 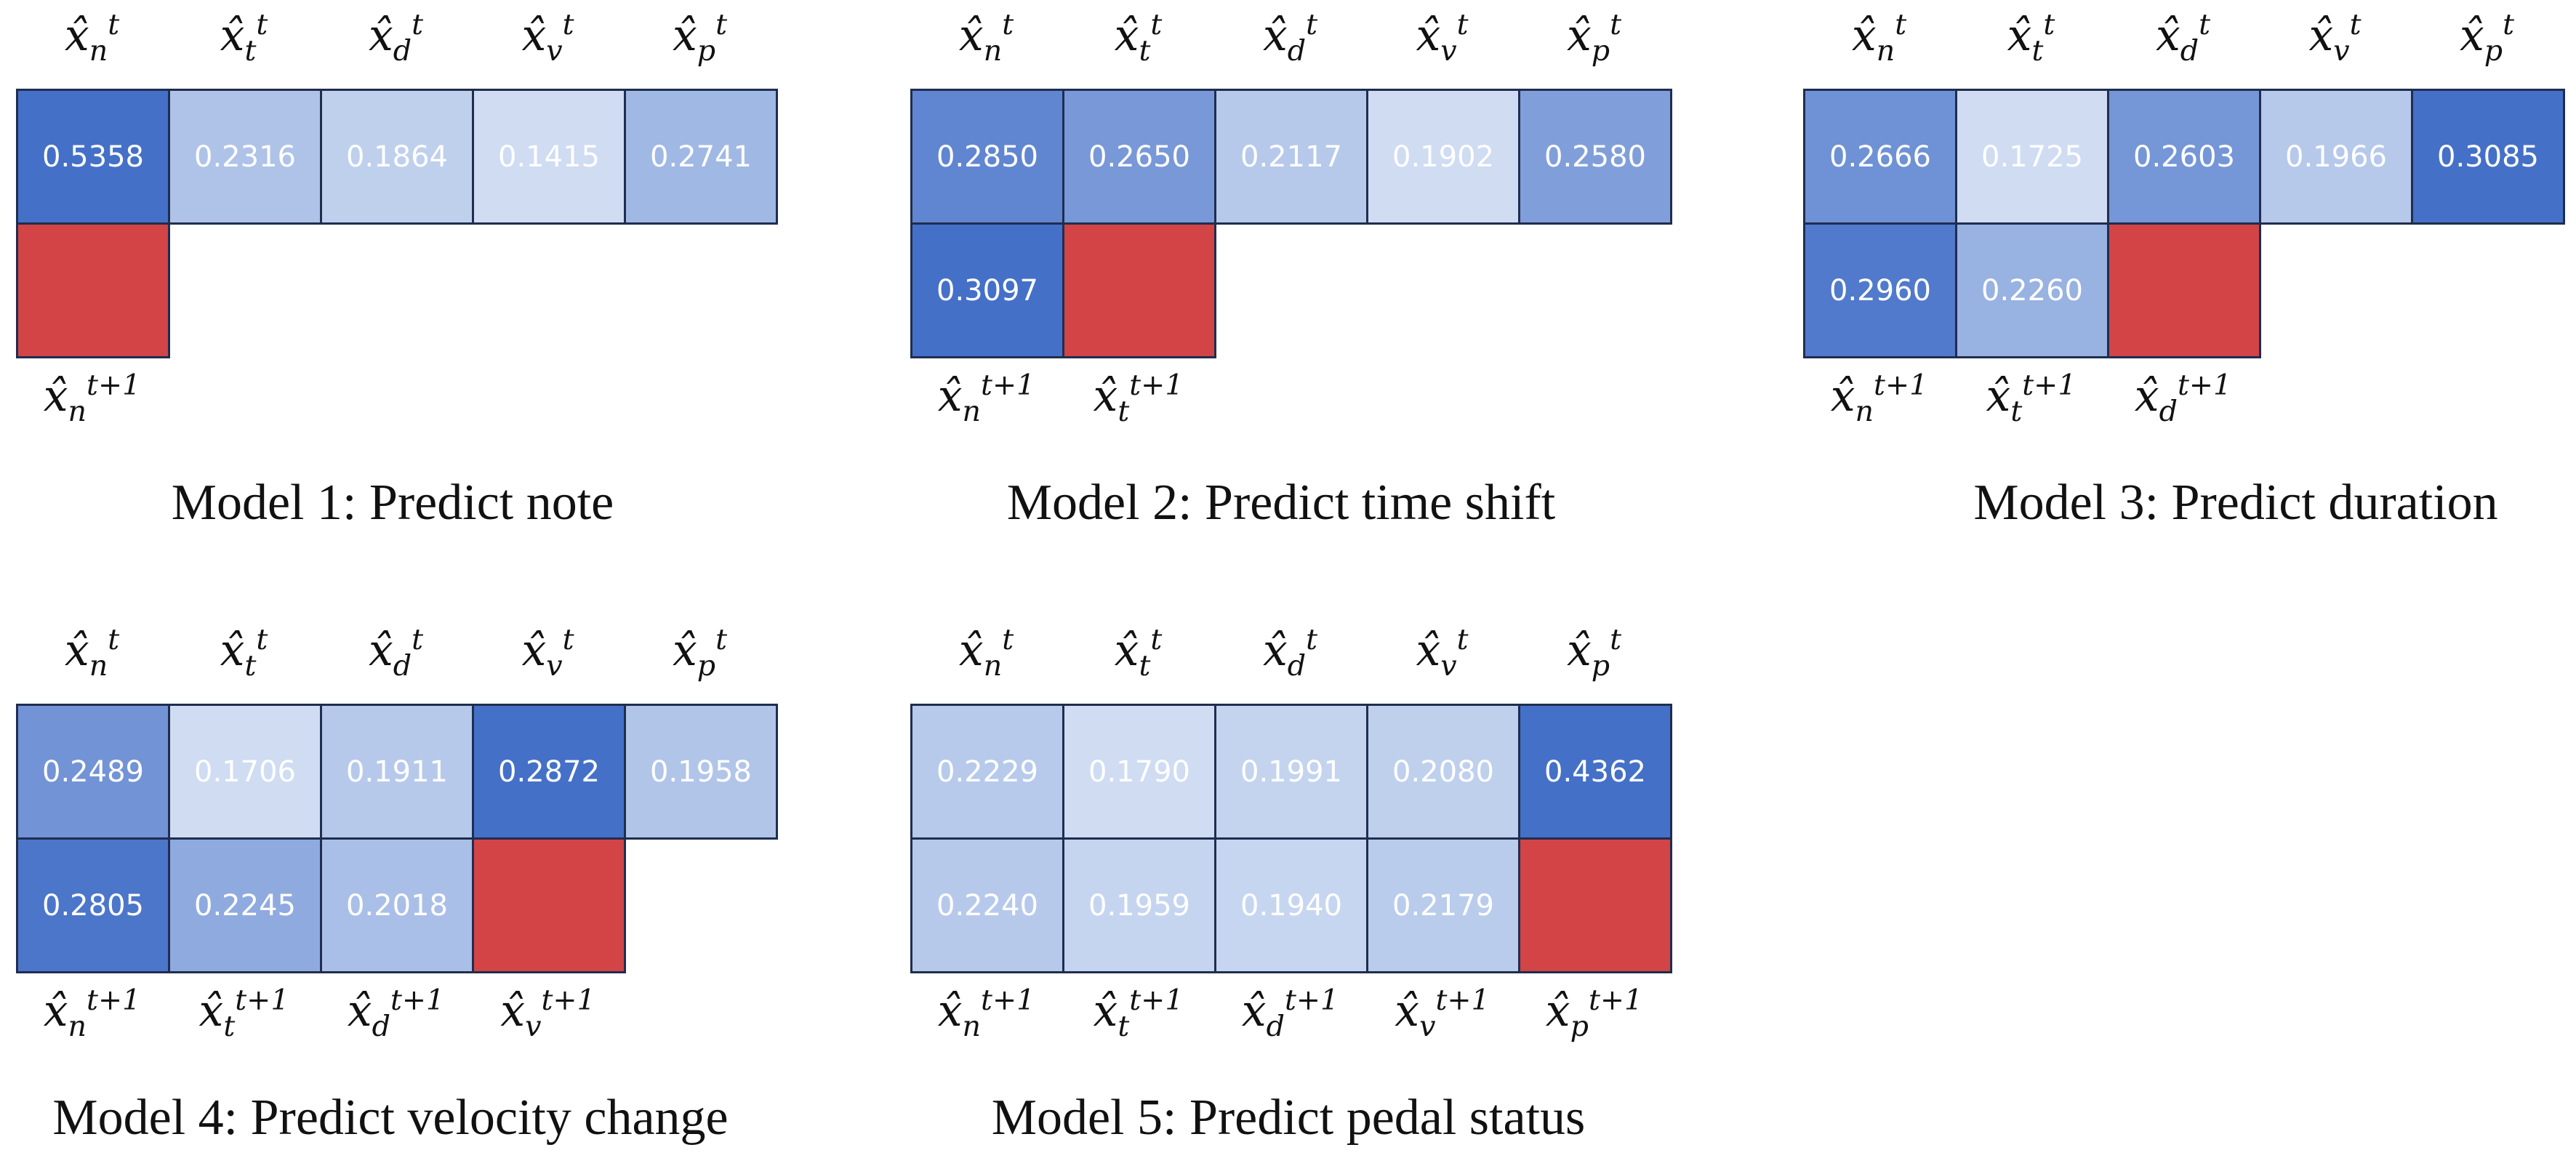 What do you see at coordinates (2184, 157) in the screenshot?
I see `weight-cell-current: 0.2603` at bounding box center [2184, 157].